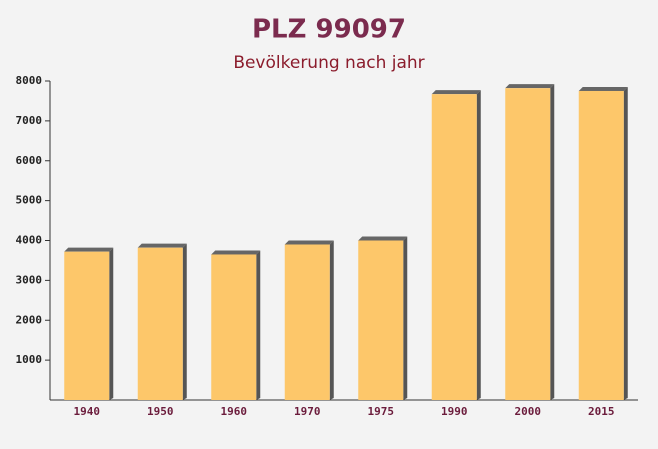 This screenshot has width=658, height=449. What do you see at coordinates (328, 63) in the screenshot?
I see `chart-subtitle: Bevölkerung nach jahr` at bounding box center [328, 63].